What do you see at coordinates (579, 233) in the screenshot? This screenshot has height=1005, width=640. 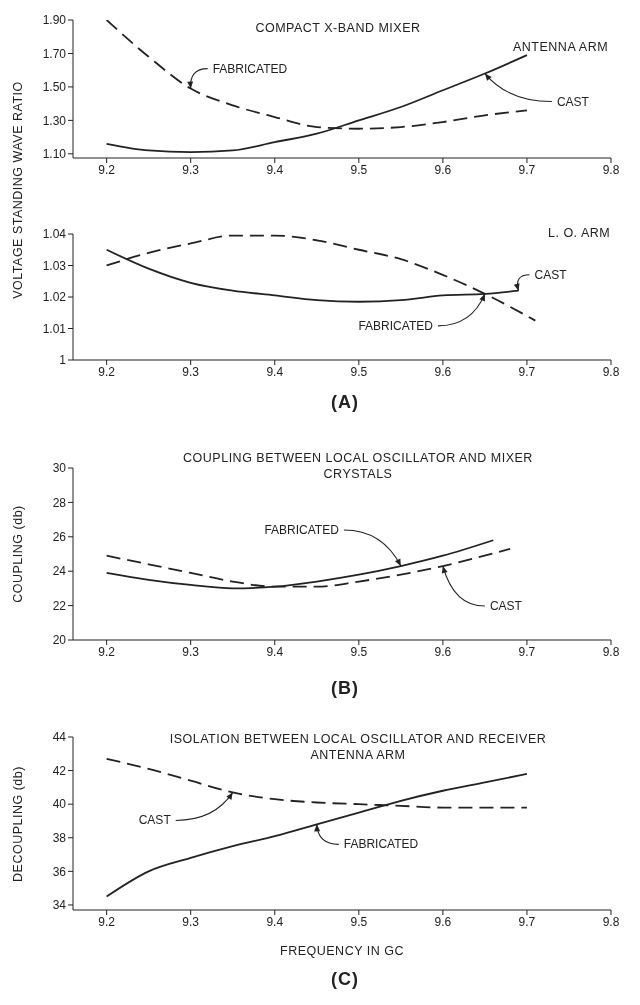 I see `annotation: L. O. ARM` at bounding box center [579, 233].